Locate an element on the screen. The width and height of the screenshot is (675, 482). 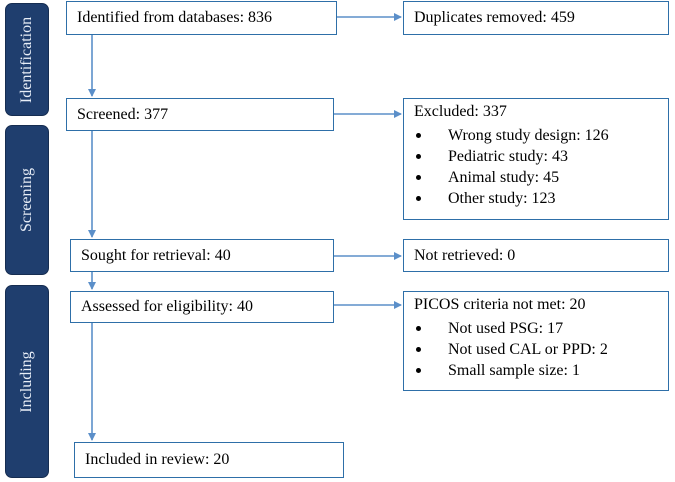
duplicates-text: Duplicates removed: 459 is located at coordinates (494, 17).